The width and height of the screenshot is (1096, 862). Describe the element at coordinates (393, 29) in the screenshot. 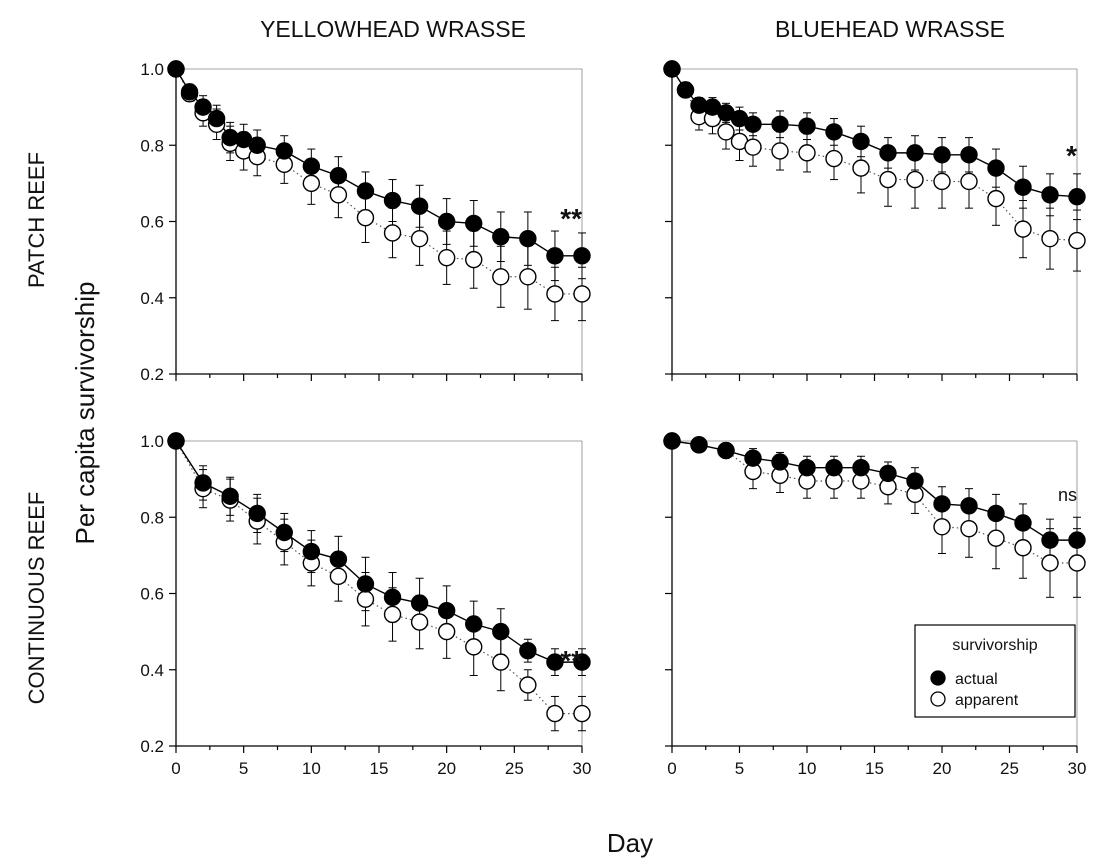

I see `column-title-yellowhead: YELLOWHEAD WRASSE` at that location.